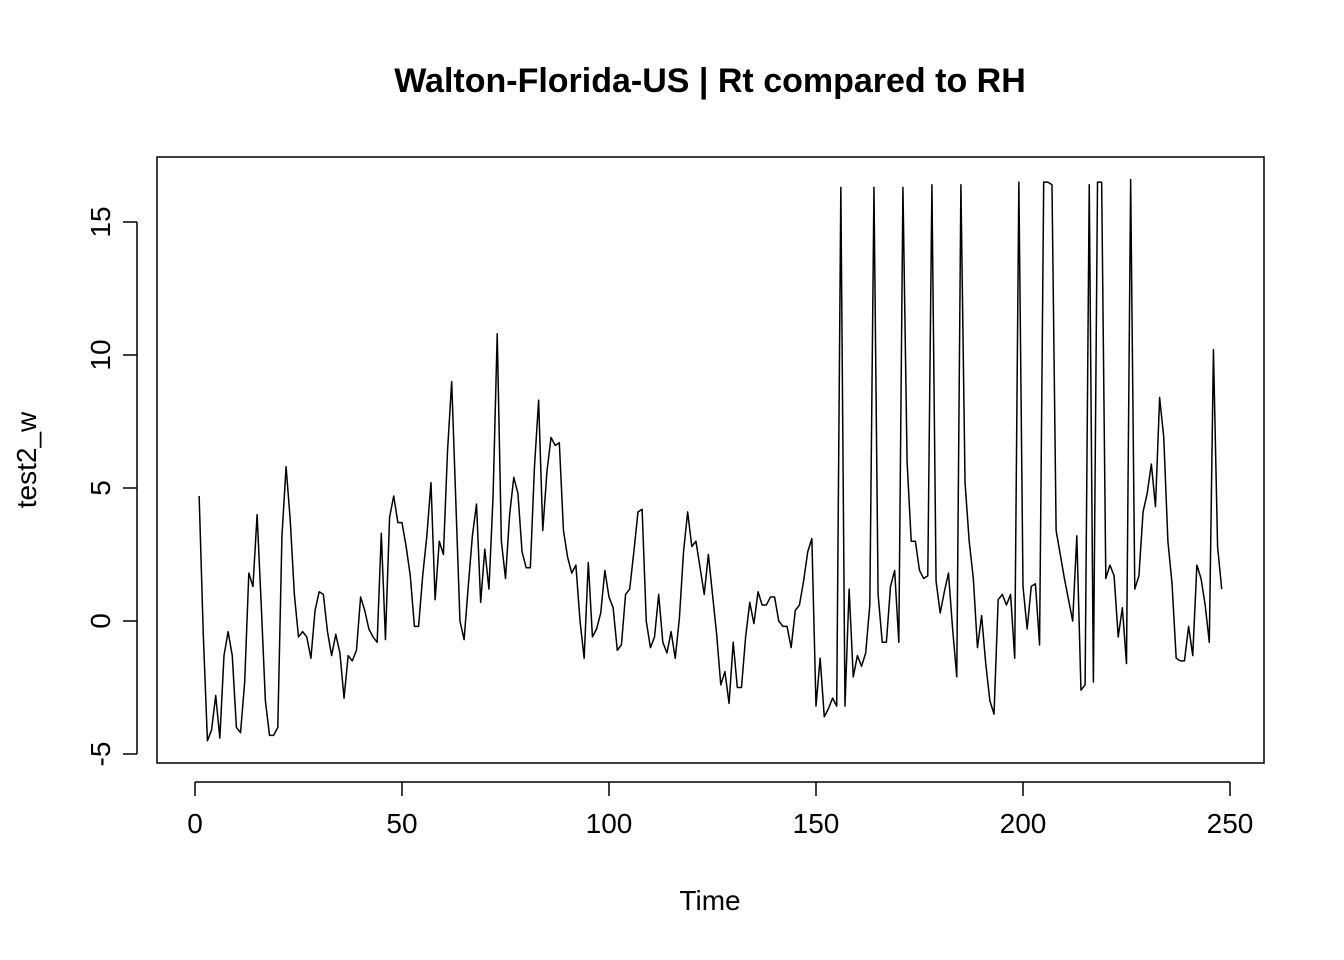  I want to click on y-axis: -5 0 5 10 15, so click(111, 486).